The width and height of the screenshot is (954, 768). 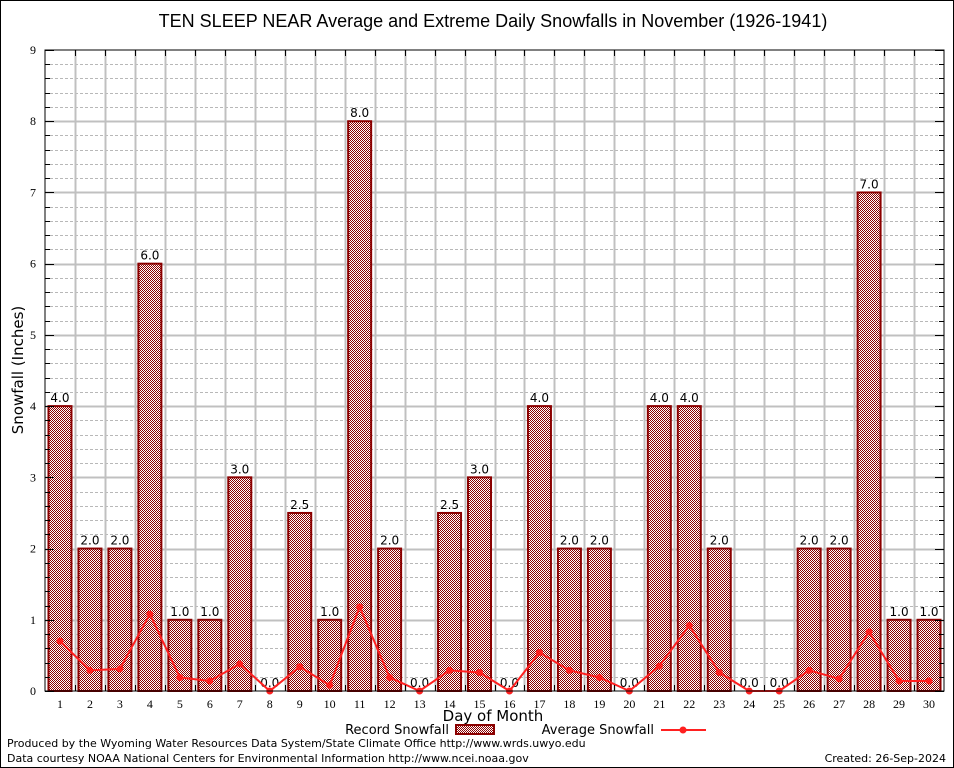 What do you see at coordinates (493, 716) in the screenshot?
I see `x-axis-label: Day of Month` at bounding box center [493, 716].